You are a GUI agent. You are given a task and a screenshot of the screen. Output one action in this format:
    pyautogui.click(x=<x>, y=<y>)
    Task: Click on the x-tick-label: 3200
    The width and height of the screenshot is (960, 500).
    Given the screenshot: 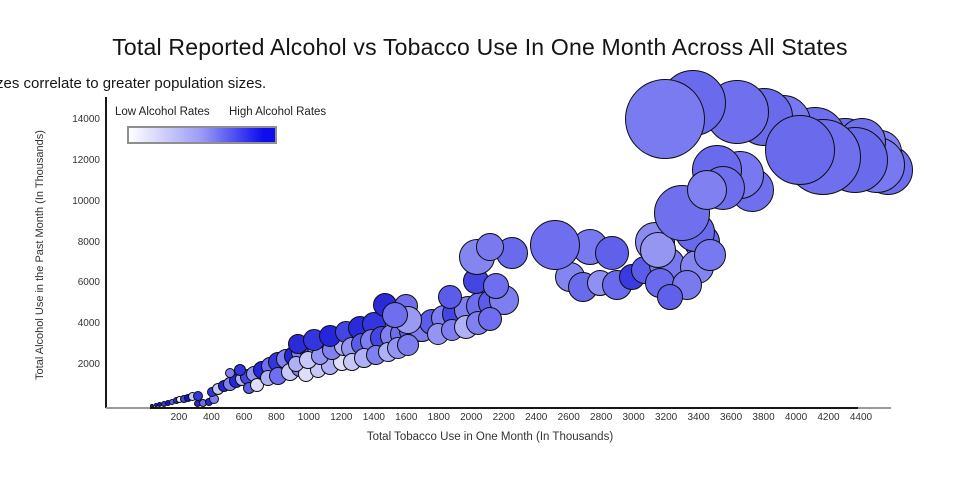 What is the action you would take?
    pyautogui.click(x=666, y=417)
    